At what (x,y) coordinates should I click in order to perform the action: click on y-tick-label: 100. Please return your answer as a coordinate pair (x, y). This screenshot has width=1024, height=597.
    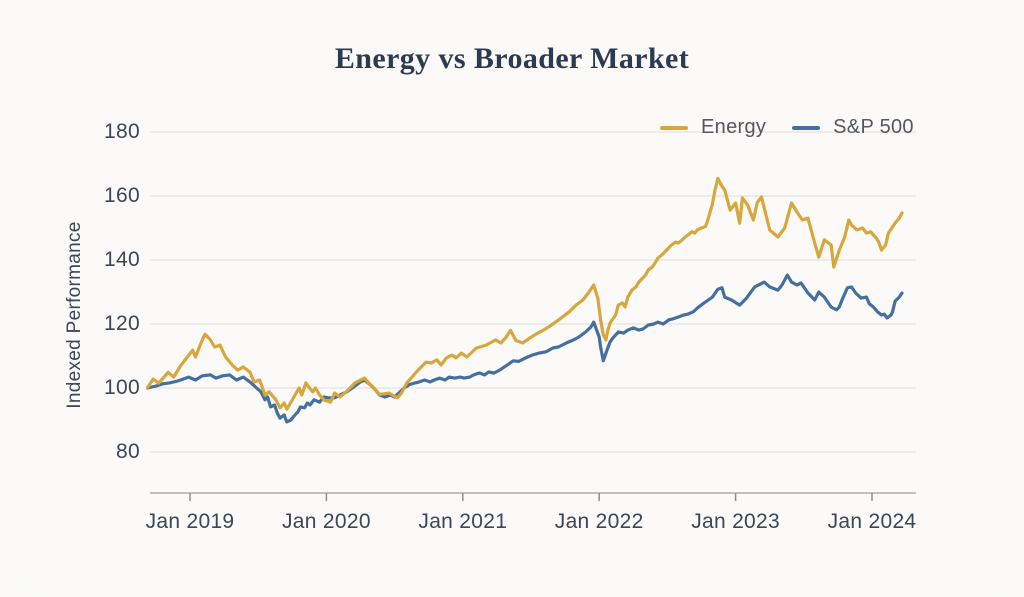
    Looking at the image, I should click on (122, 387).